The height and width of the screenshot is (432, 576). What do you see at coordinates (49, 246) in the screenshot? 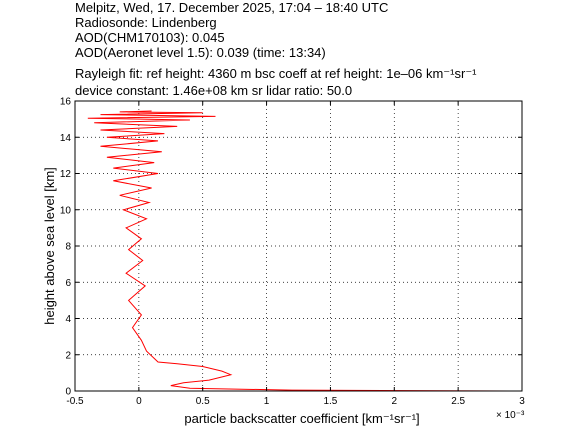
I see `y-axis-label: height above sea level [km]` at bounding box center [49, 246].